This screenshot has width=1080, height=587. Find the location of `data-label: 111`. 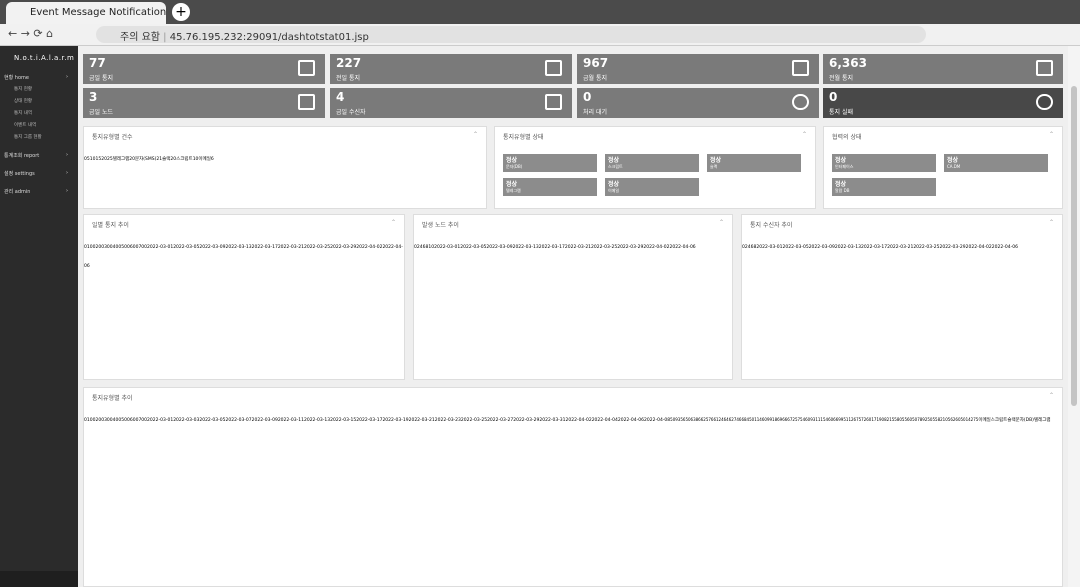

data-label: 111 is located at coordinates (819, 419).